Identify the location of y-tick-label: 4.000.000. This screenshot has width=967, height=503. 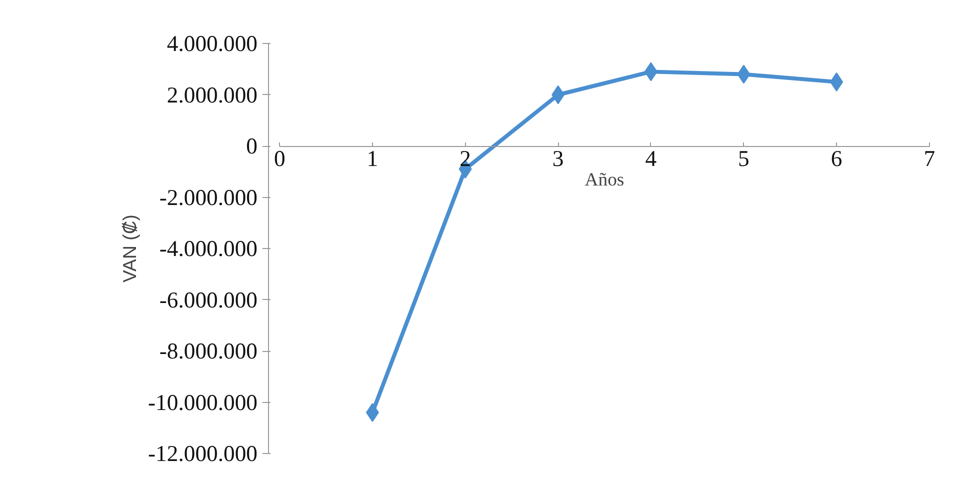
(212, 43).